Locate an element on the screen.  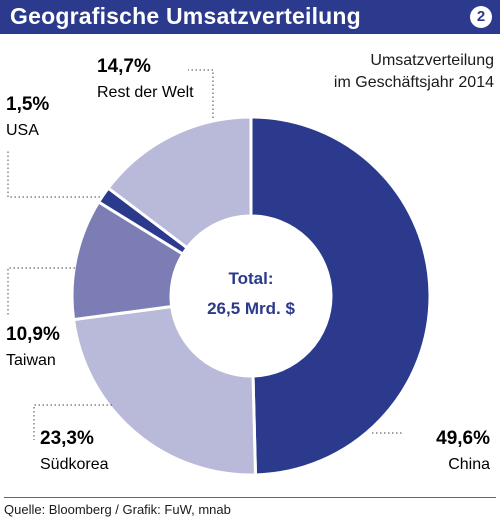
footer-divider is located at coordinates (250, 497).